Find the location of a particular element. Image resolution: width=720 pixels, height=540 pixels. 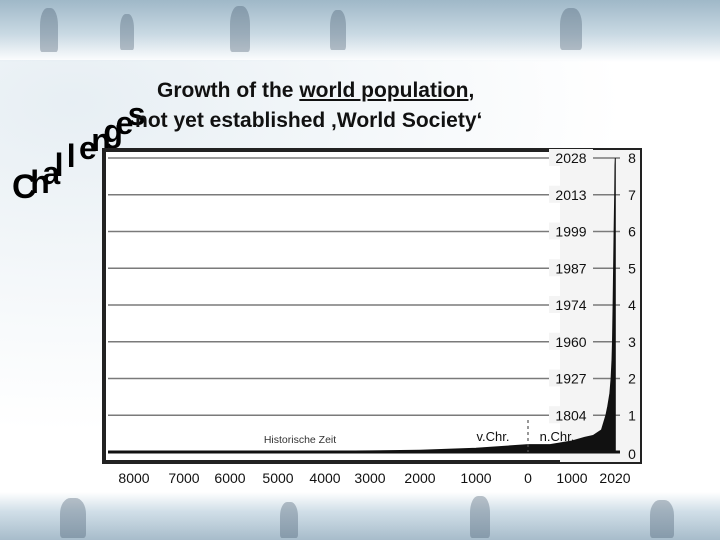

x-tick-label: 5000 is located at coordinates (277, 478).